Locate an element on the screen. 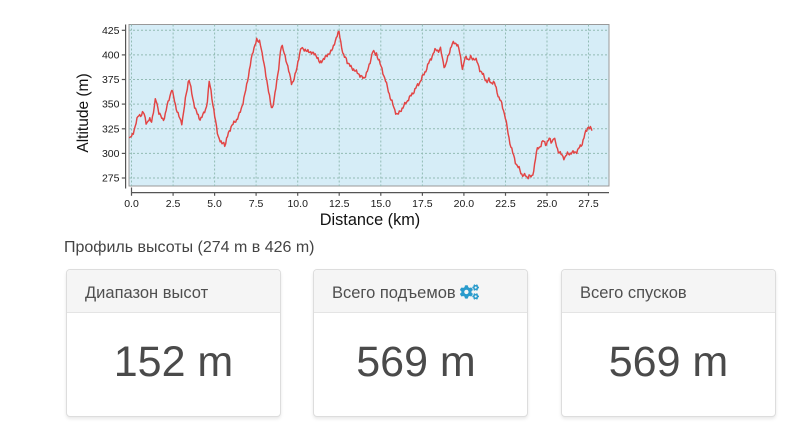  svg-text: 5.0 is located at coordinates (214, 204).